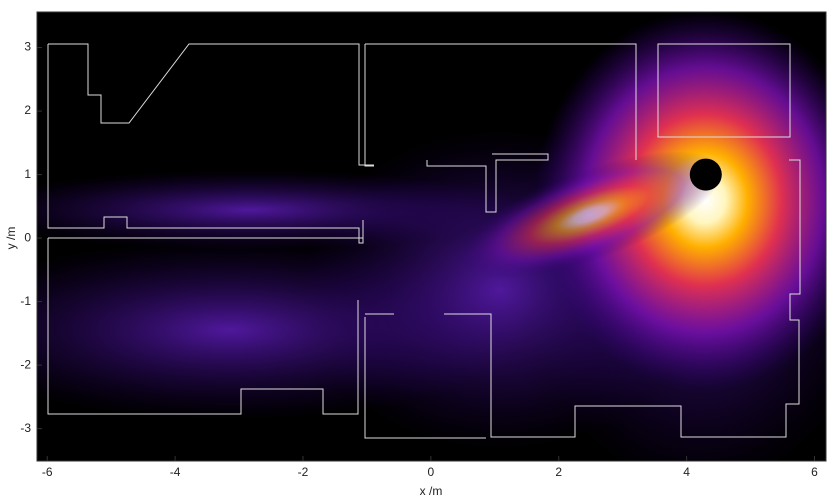 The width and height of the screenshot is (836, 503). What do you see at coordinates (27, 237) in the screenshot?
I see `y-tick-label: 0` at bounding box center [27, 237].